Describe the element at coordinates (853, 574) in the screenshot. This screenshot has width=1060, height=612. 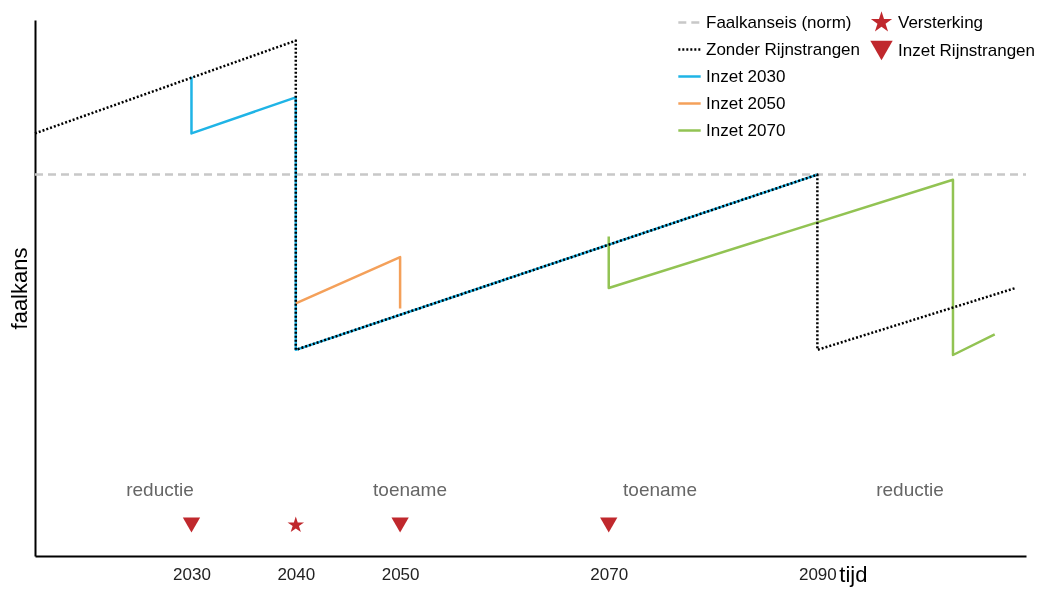
I see `x-axis-title: tijd` at that location.